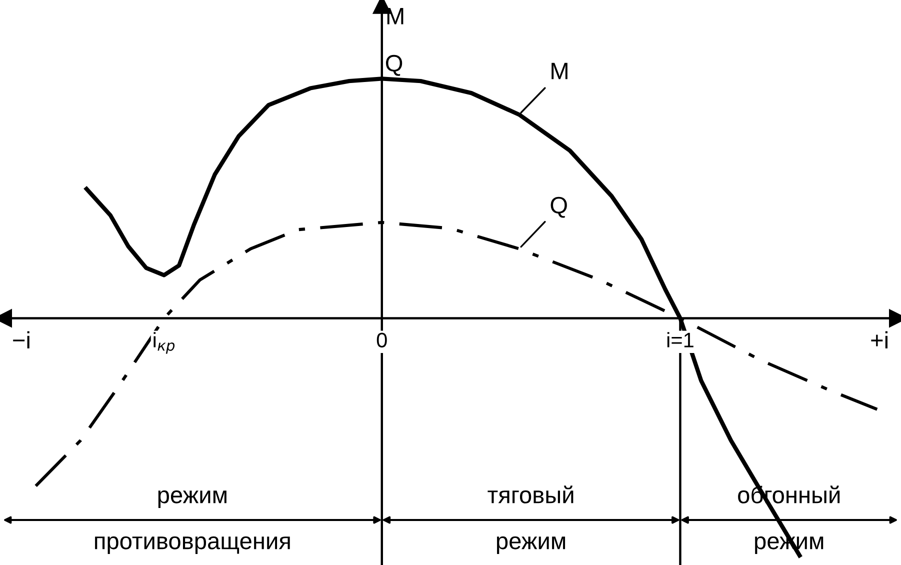 The width and height of the screenshot is (901, 565). What do you see at coordinates (680, 340) in the screenshot?
I see `x-tick-label: i=1` at bounding box center [680, 340].